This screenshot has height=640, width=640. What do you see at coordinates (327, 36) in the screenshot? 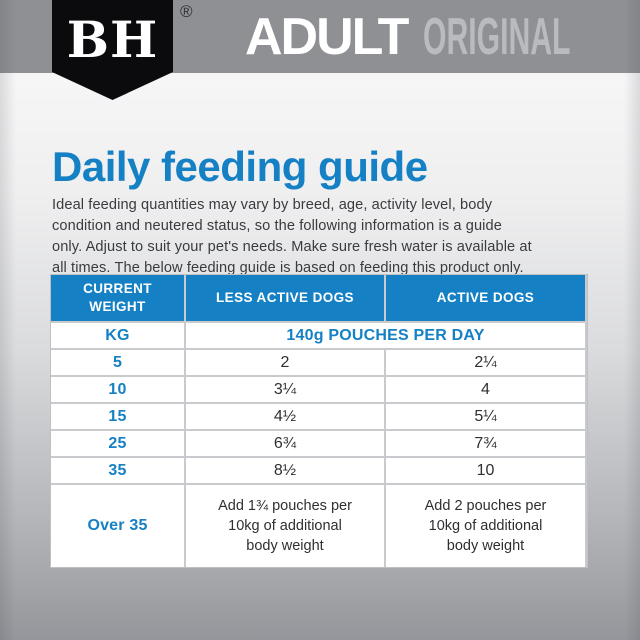
I see `product-line-name: ADULT` at bounding box center [327, 36].